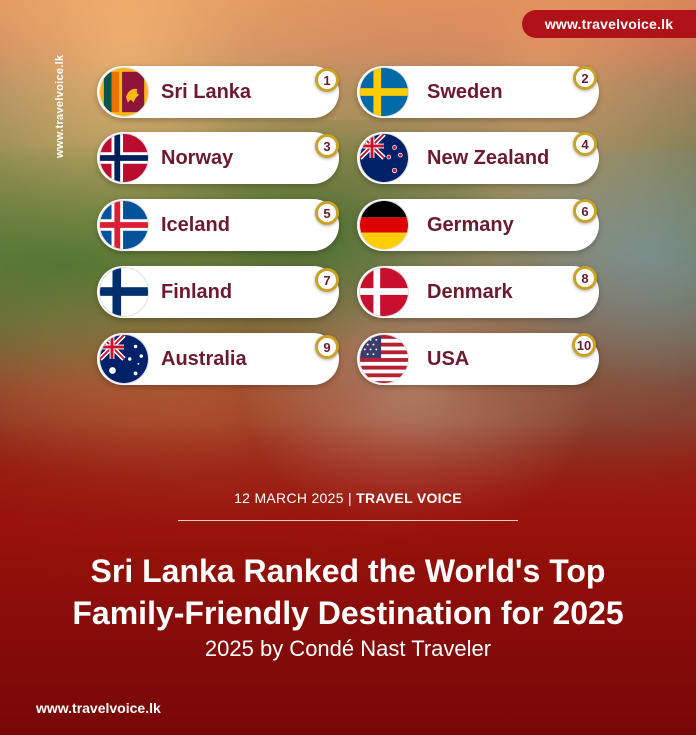  What do you see at coordinates (384, 92) in the screenshot?
I see `sweden-flag-icon` at bounding box center [384, 92].